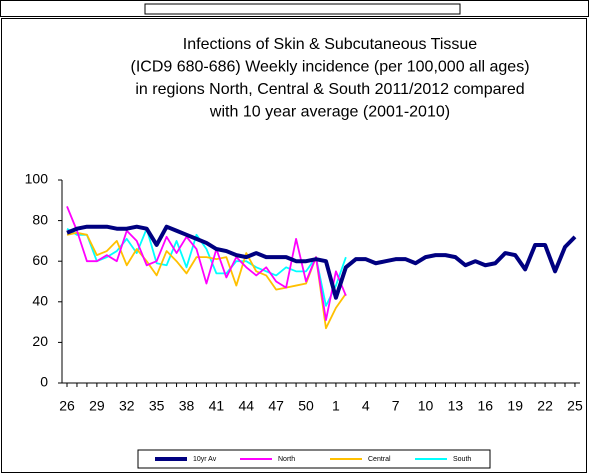 The image size is (589, 475). I want to click on chart-title: with 10 year average (2001-2010), so click(329, 112).